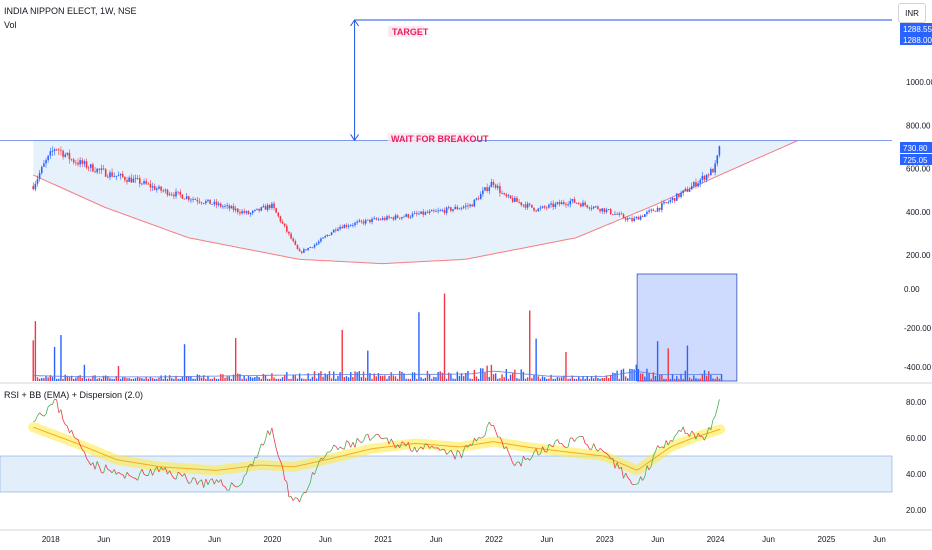 This screenshot has height=550, width=932. I want to click on breakout-annotation: WAIT FOR BREAKOUT, so click(440, 139).